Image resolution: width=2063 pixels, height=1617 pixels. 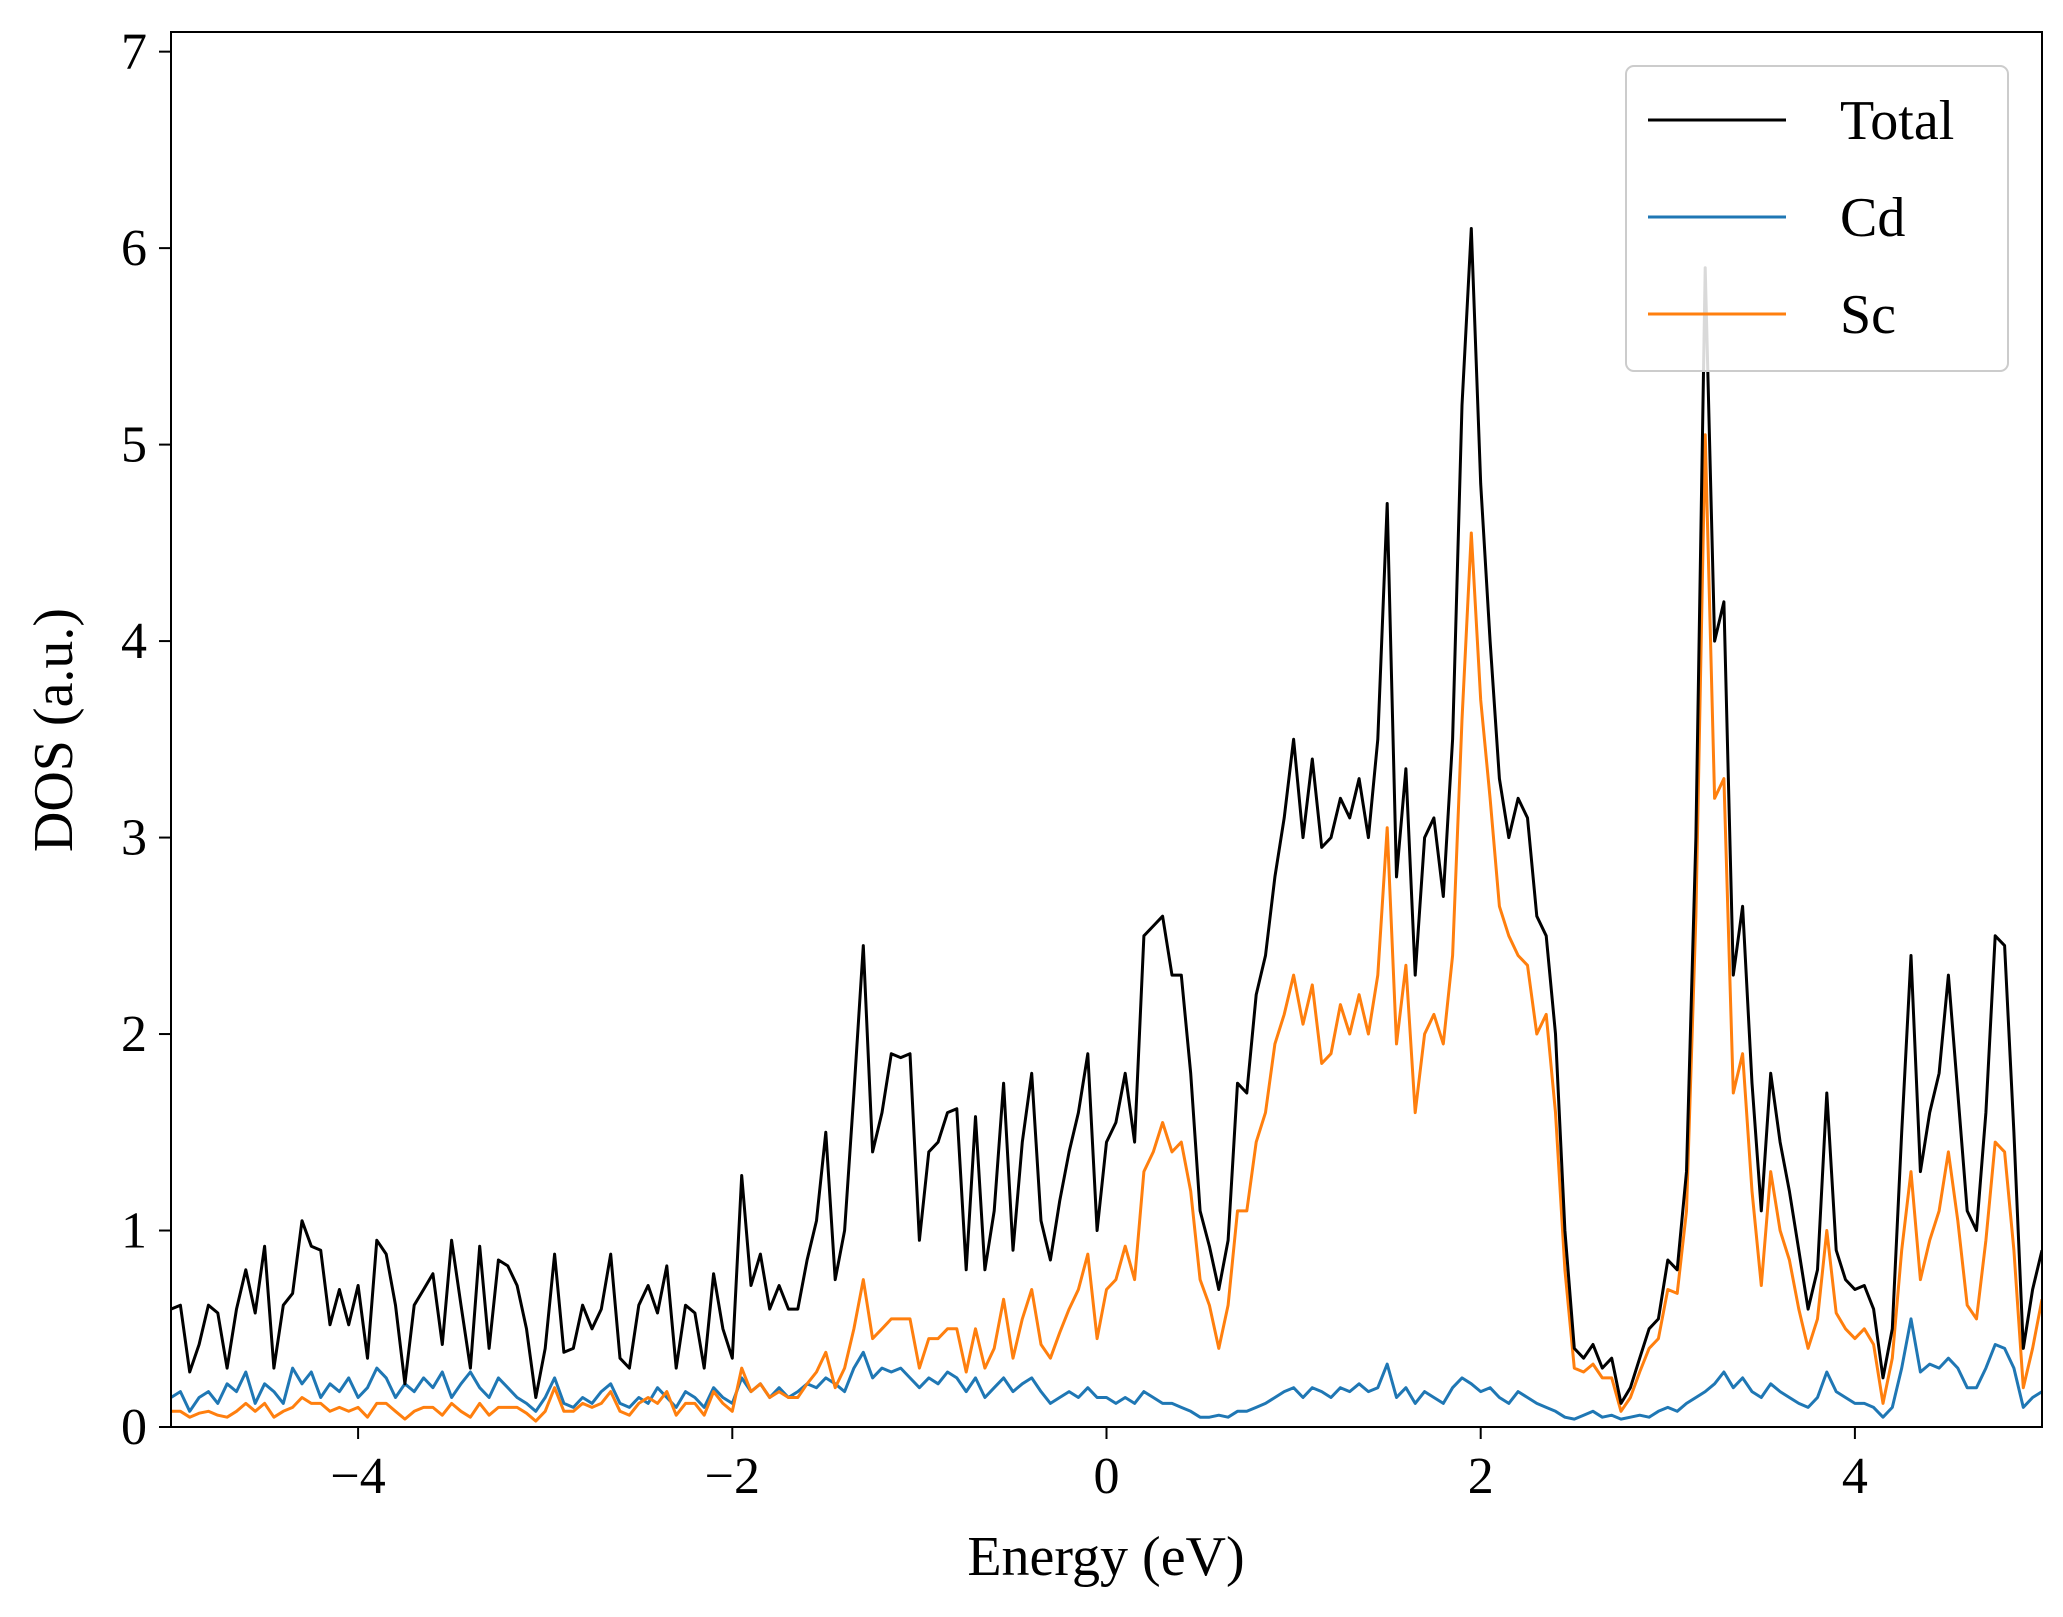 I want to click on y-axis-title: DOS (a.u.), so click(x=54, y=730).